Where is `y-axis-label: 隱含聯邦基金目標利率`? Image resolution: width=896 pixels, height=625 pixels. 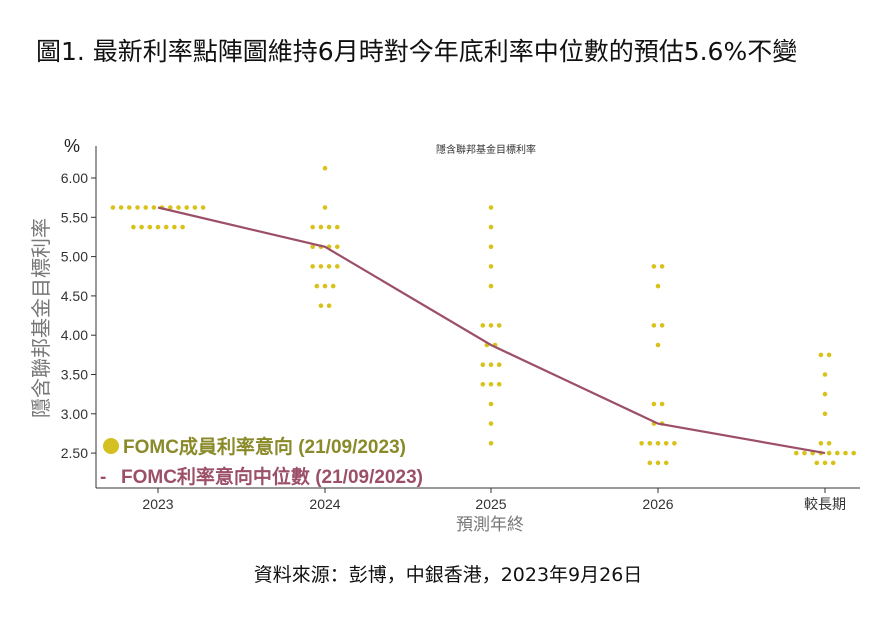 y-axis-label: 隱含聯邦基金目標利率 is located at coordinates (41, 318).